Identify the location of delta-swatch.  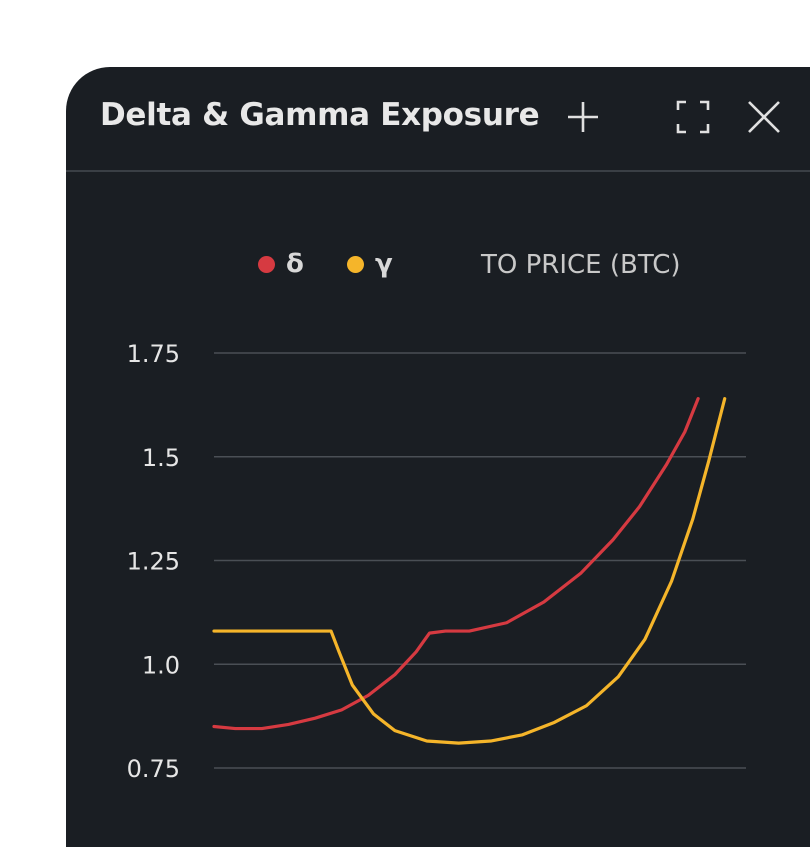
(266, 264).